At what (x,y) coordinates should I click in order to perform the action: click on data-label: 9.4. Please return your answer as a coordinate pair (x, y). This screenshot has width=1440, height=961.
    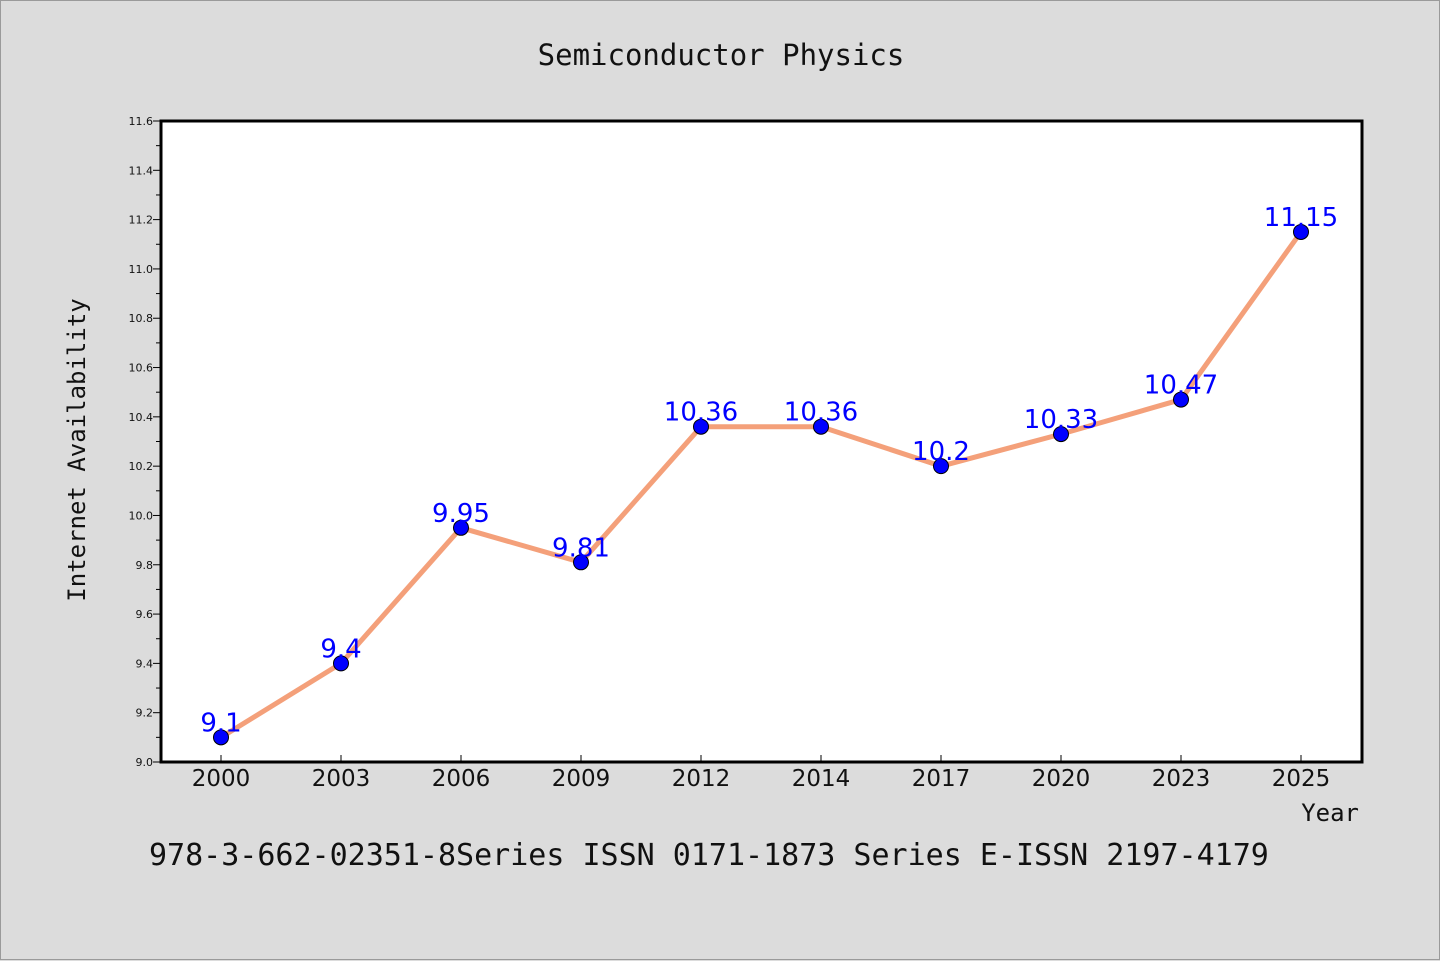
    Looking at the image, I should click on (340, 649).